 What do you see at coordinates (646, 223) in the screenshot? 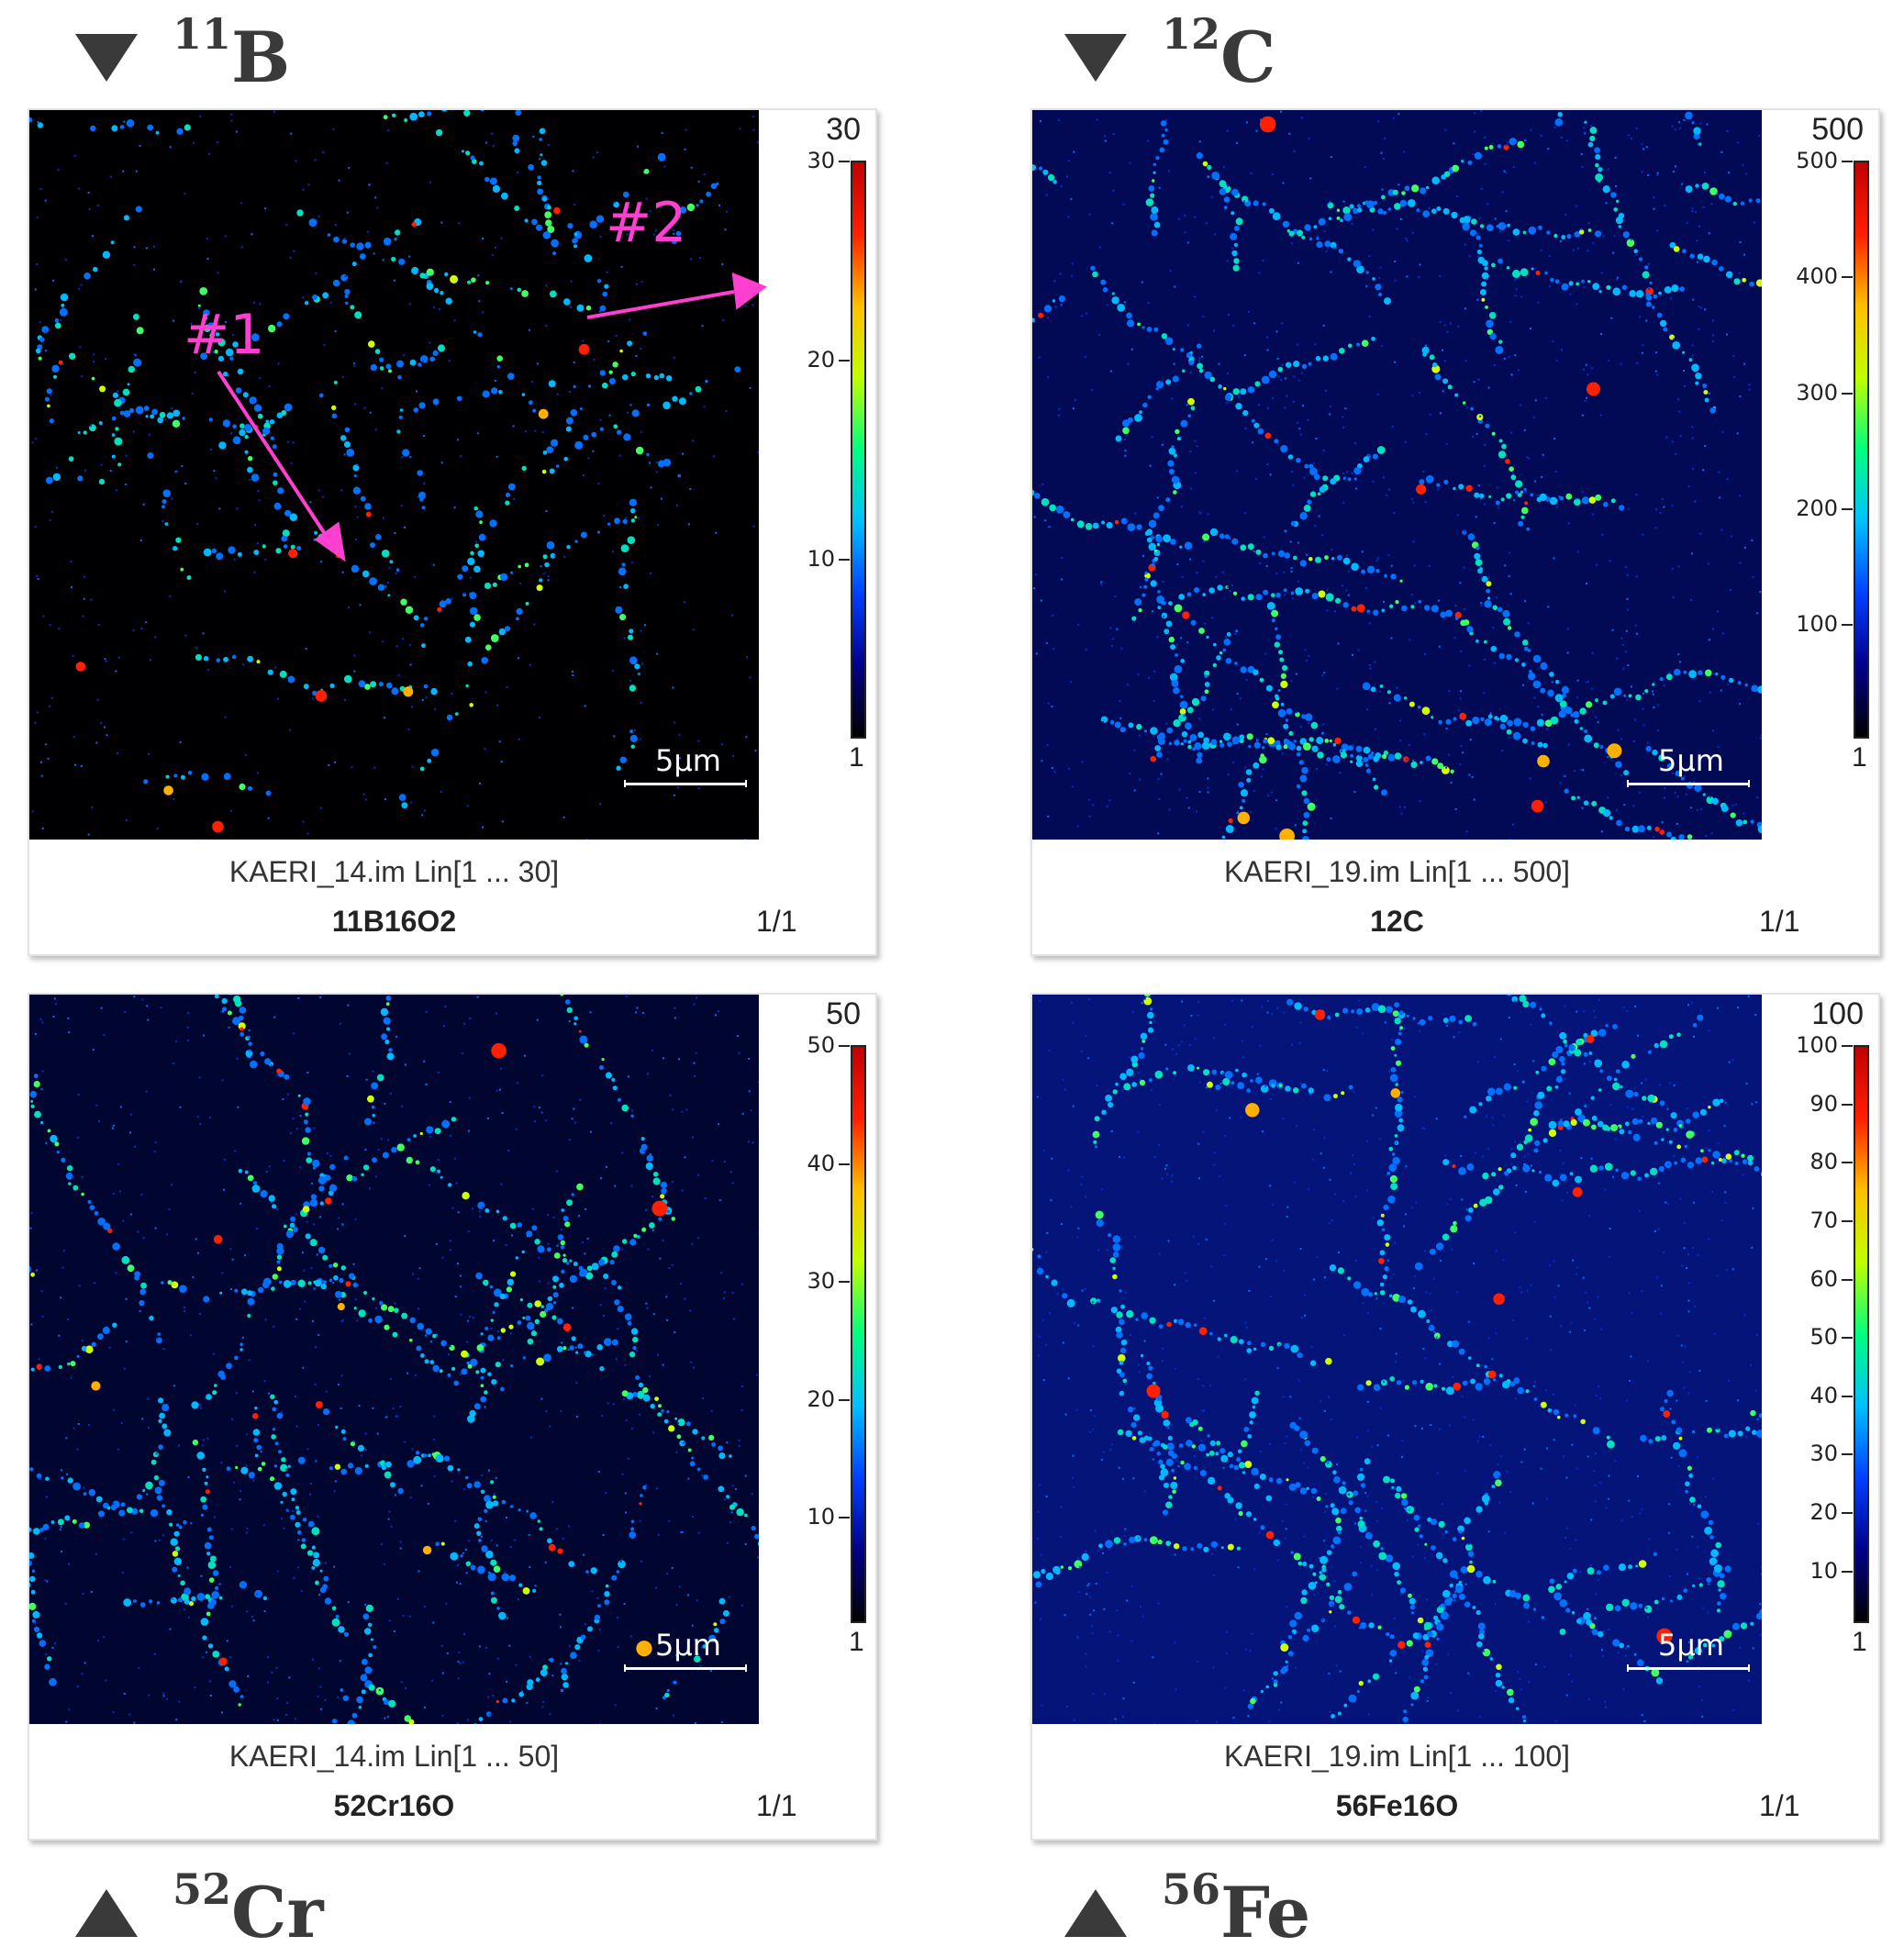
I see `annotation-label-2: #2` at bounding box center [646, 223].